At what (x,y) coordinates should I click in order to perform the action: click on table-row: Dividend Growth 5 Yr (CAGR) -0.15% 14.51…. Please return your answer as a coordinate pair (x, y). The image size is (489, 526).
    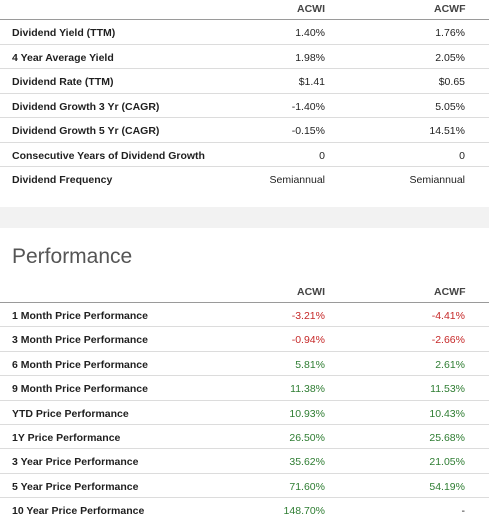
    Looking at the image, I should click on (244, 130).